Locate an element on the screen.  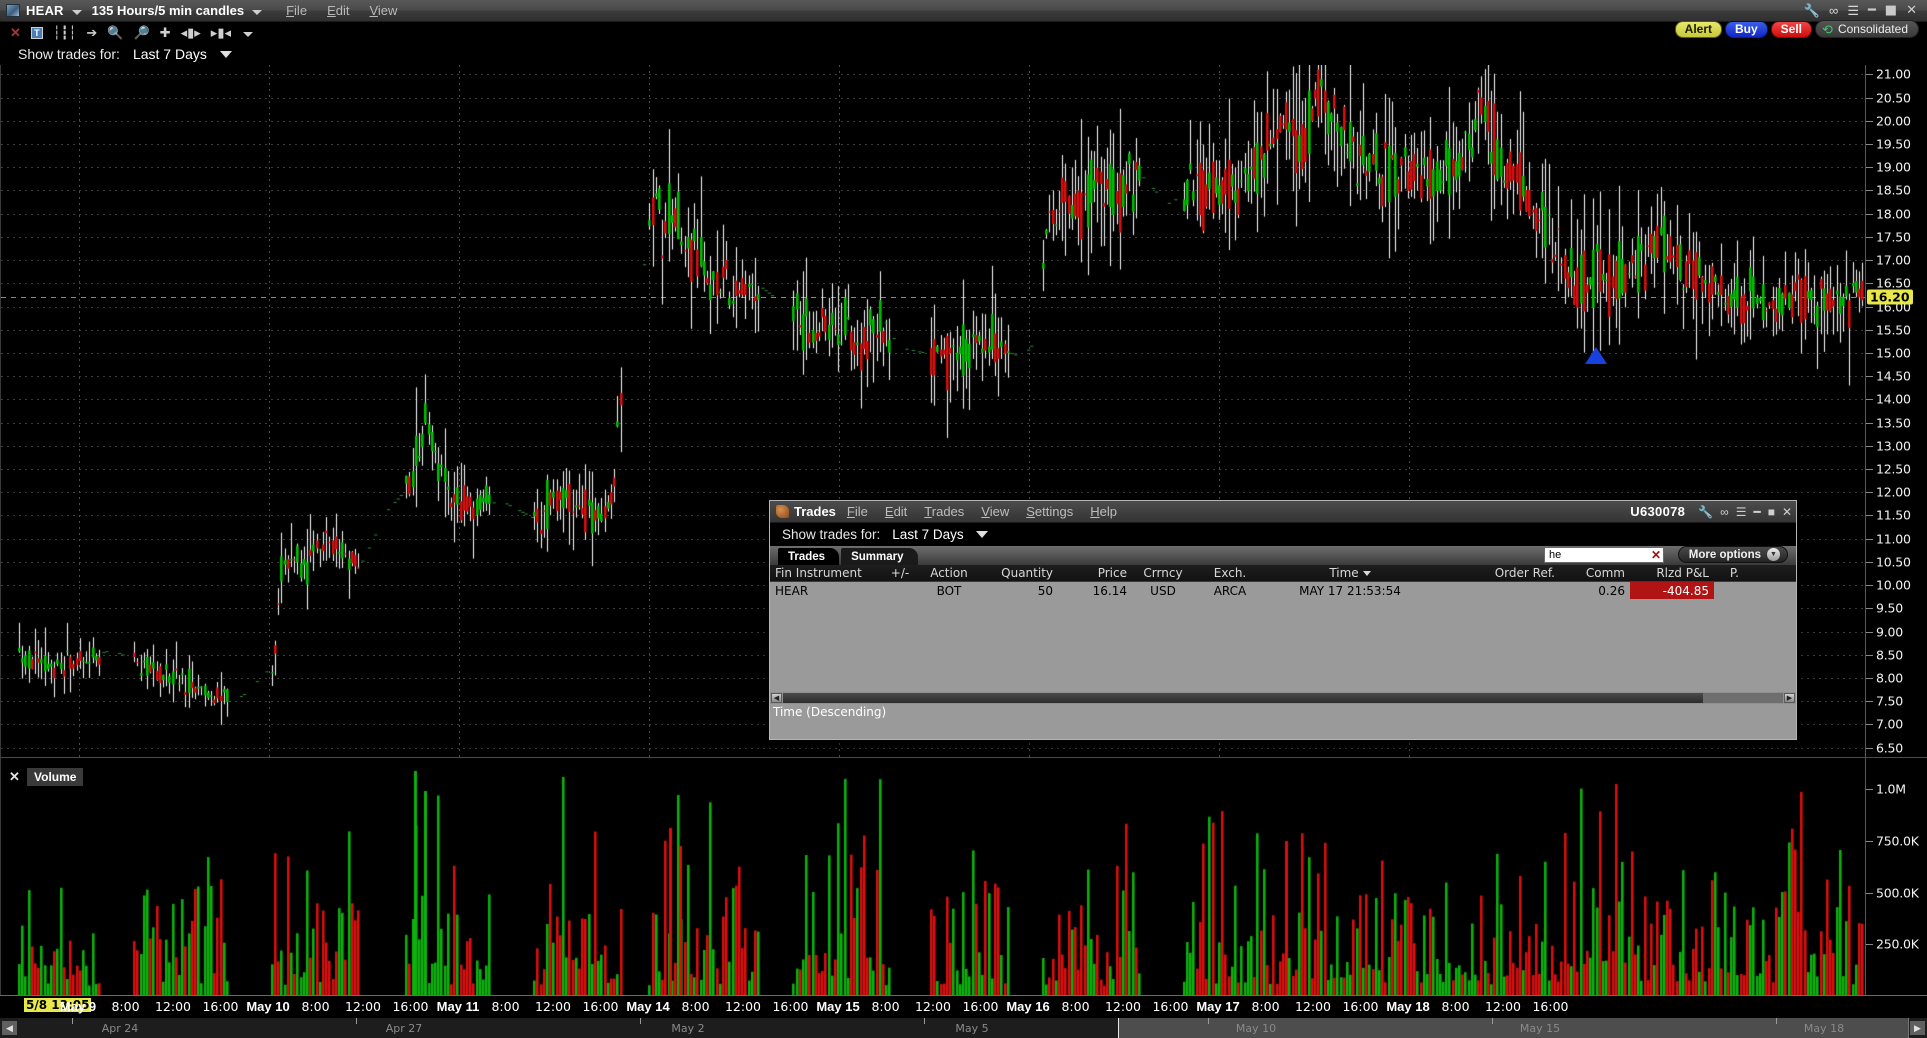
chart-interval-label: 135 Hours/5 min candles is located at coordinates (168, 10).